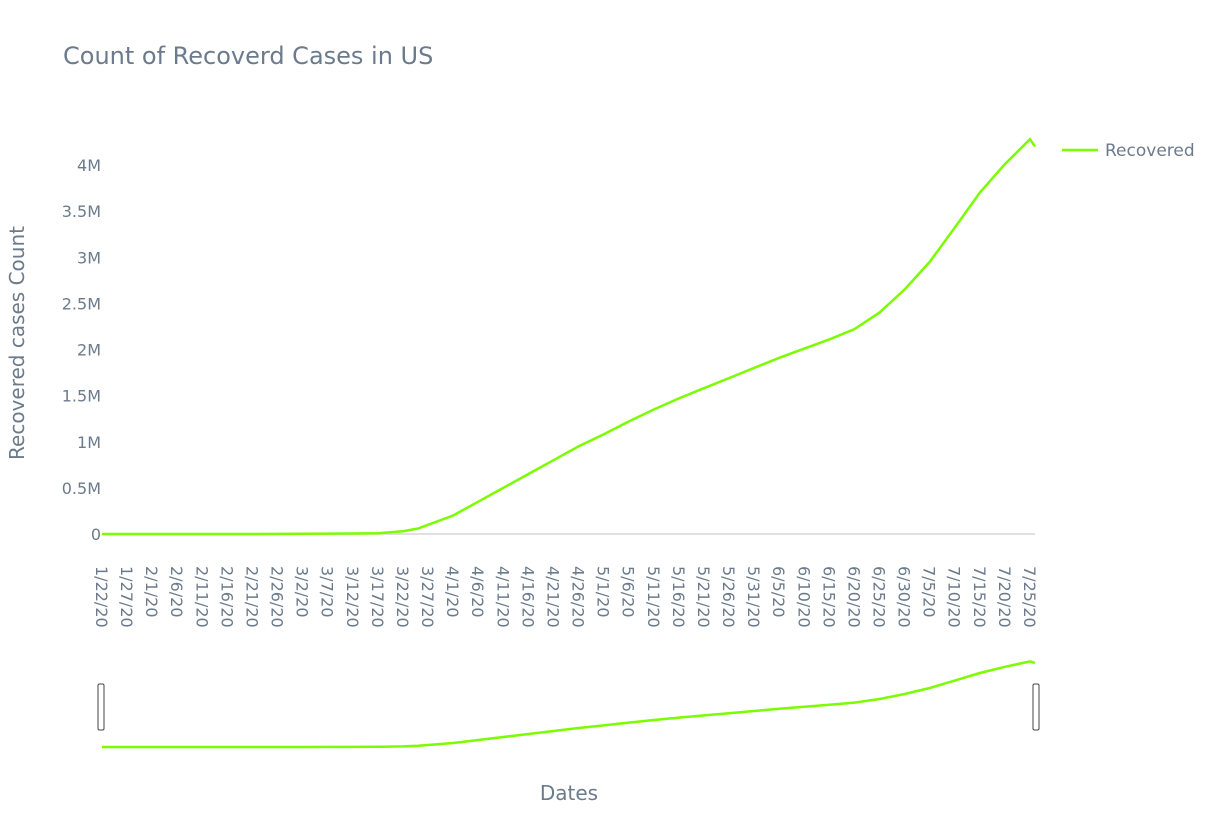 The image size is (1230, 820). What do you see at coordinates (578, 597) in the screenshot?
I see `x-tick-label: 4/26/20` at bounding box center [578, 597].